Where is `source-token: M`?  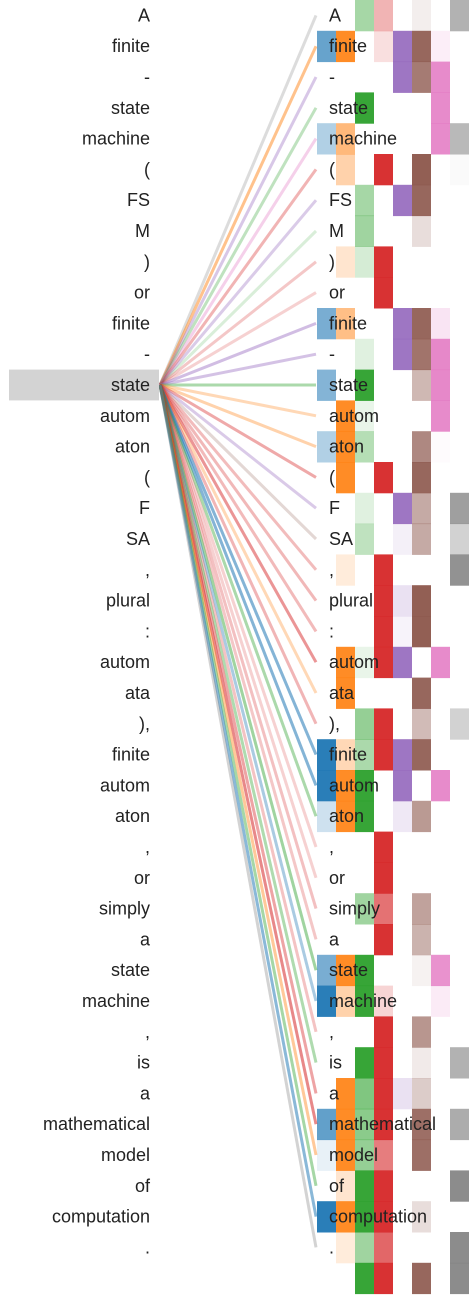 source-token: M is located at coordinates (142, 231).